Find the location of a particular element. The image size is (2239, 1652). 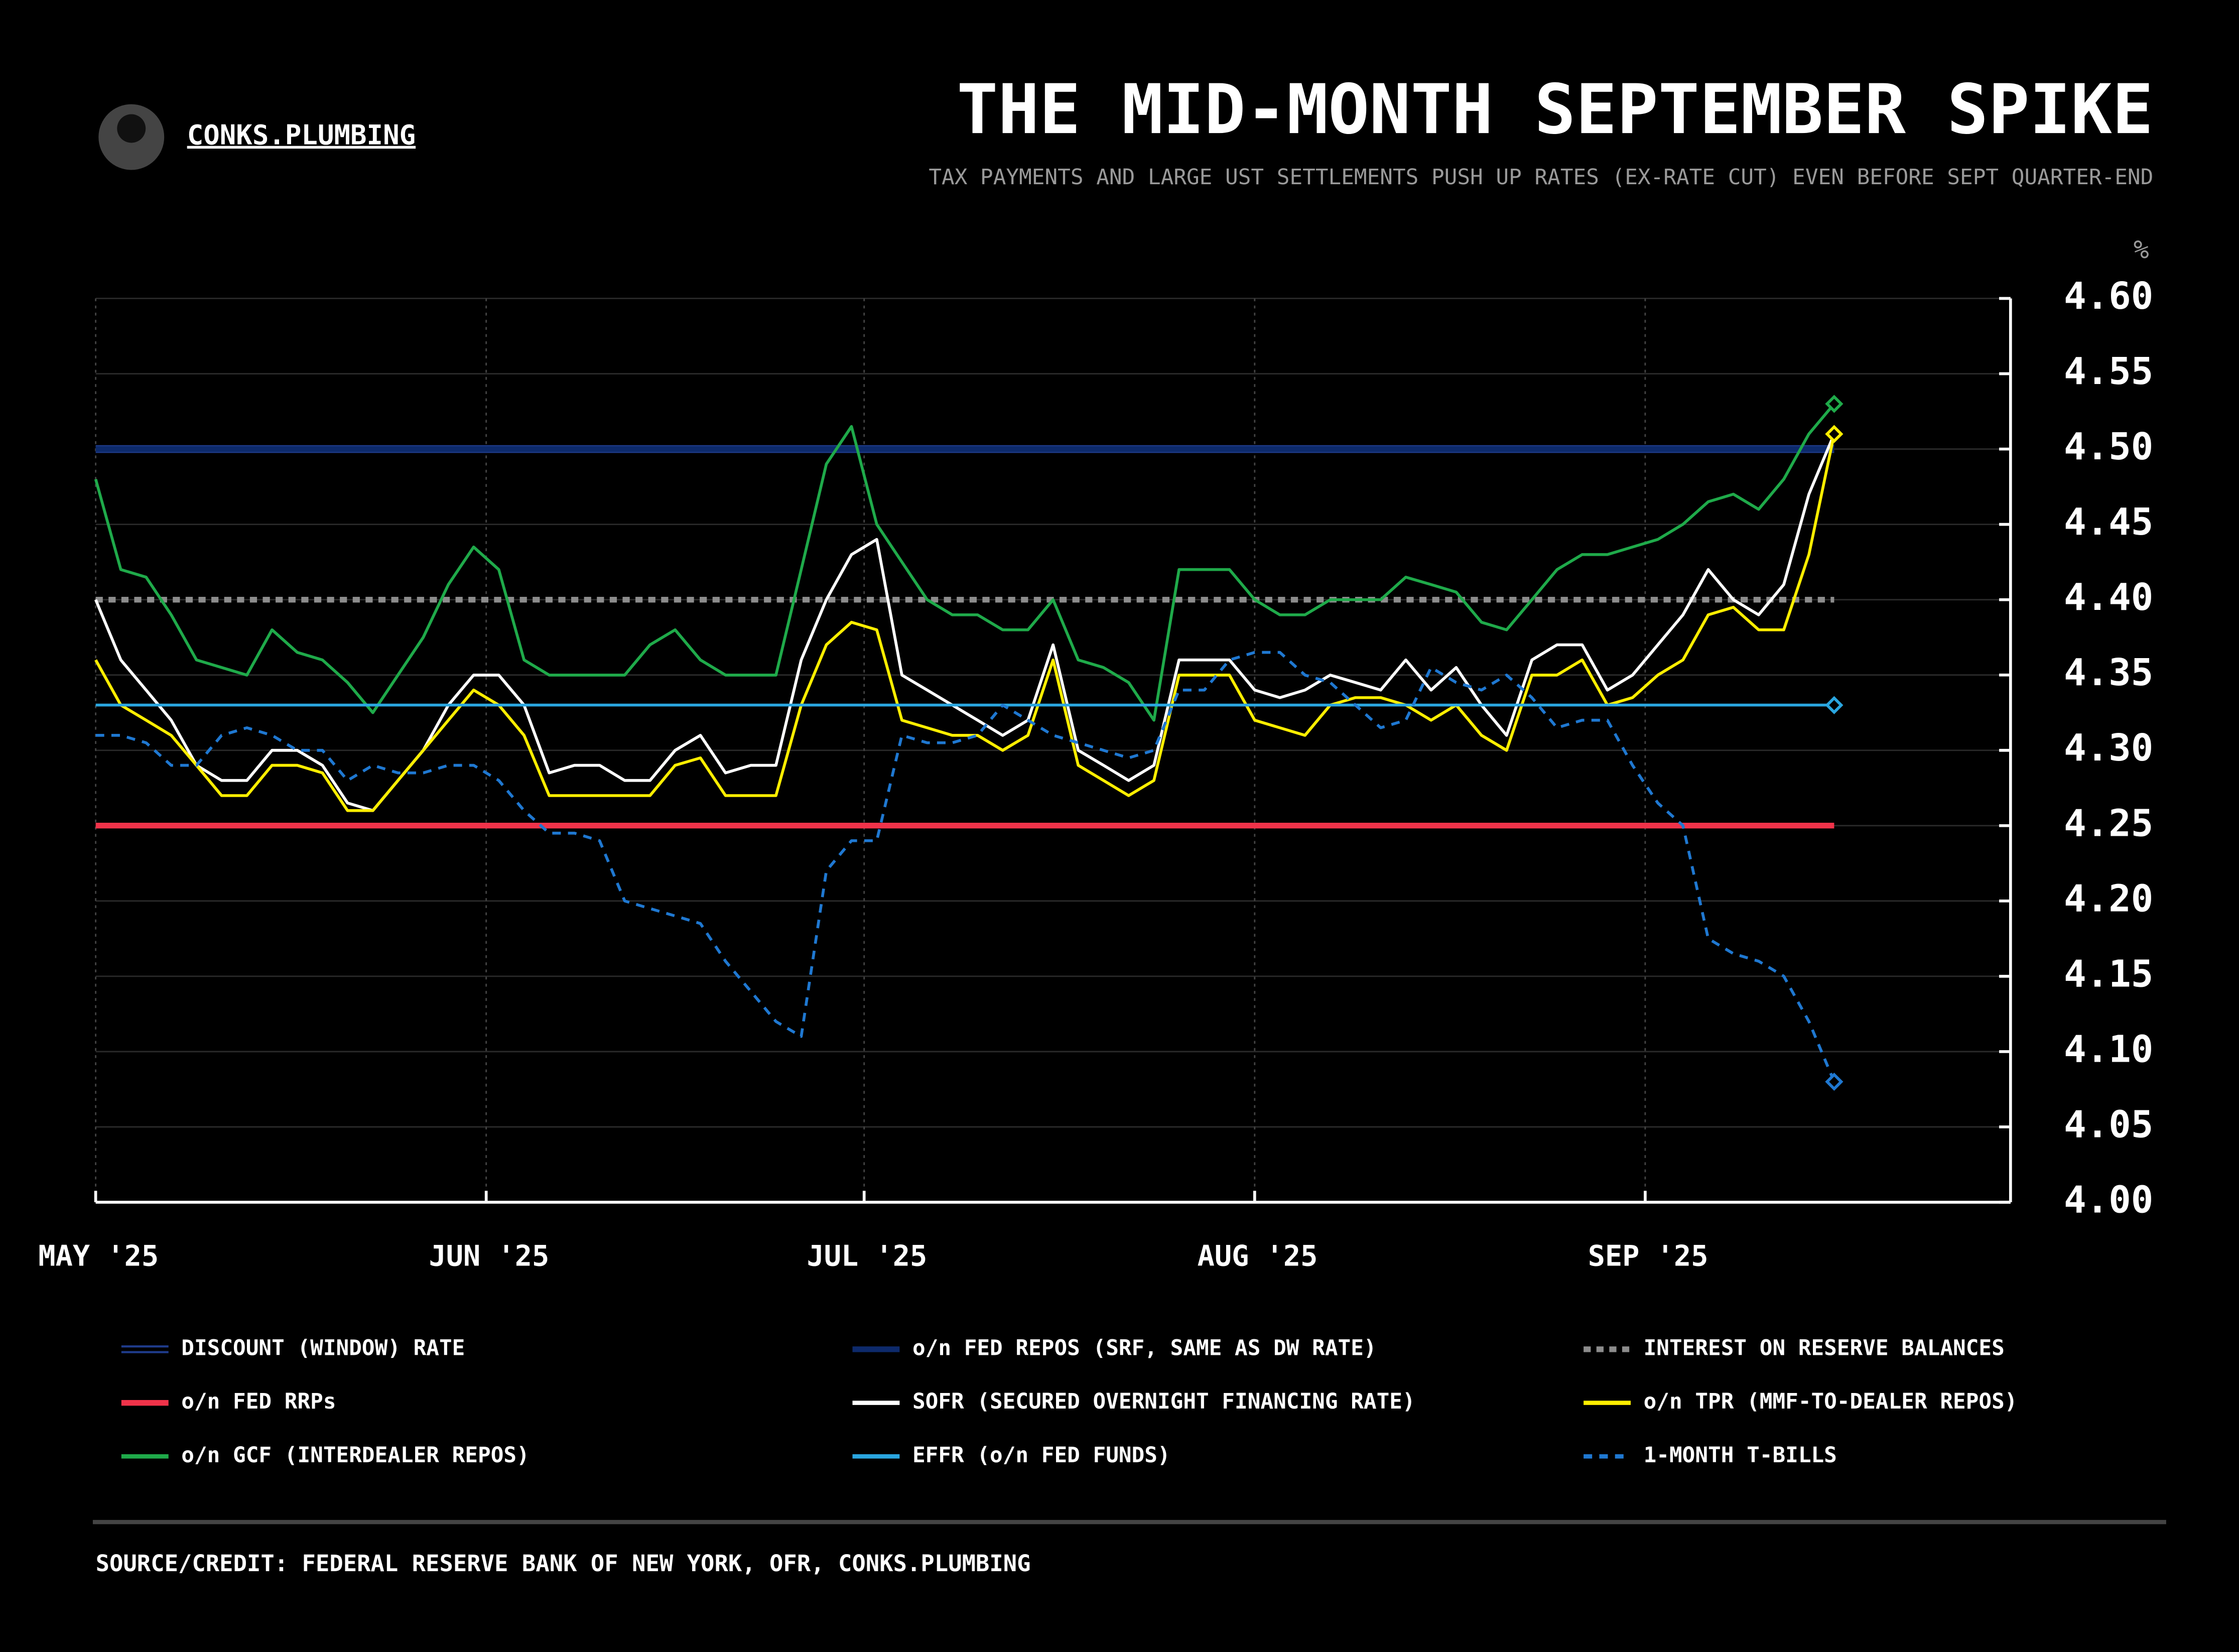

logo-face is located at coordinates (131, 128).